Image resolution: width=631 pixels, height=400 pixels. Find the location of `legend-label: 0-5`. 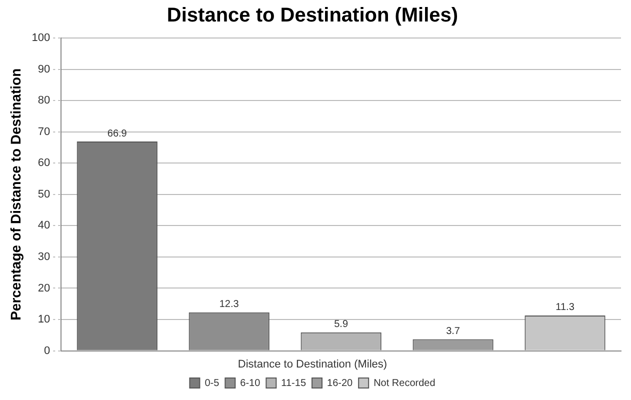

legend-label: 0-5 is located at coordinates (212, 383).